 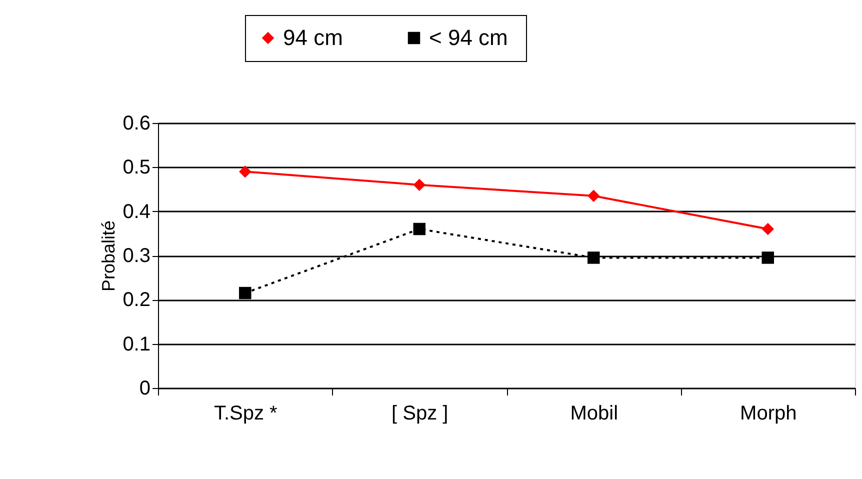 What do you see at coordinates (420, 413) in the screenshot?
I see `x-tick-label: [ Spz ]` at bounding box center [420, 413].